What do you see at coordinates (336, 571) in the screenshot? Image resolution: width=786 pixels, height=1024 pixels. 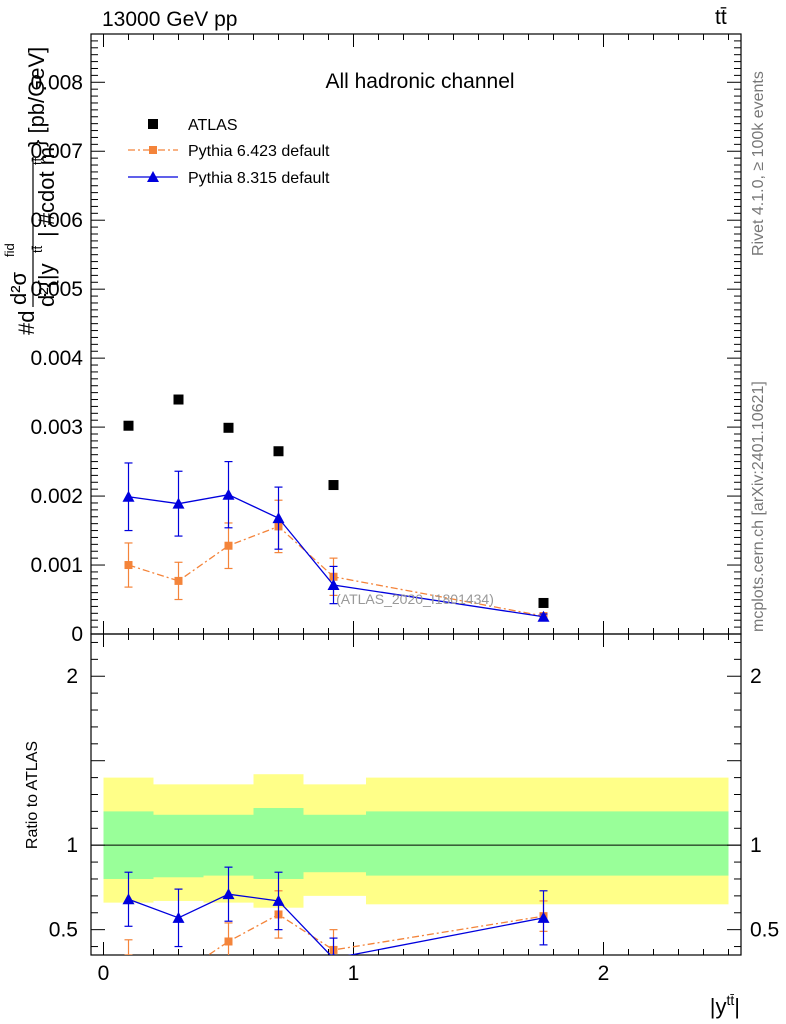 I see `series-1-line` at bounding box center [336, 571].